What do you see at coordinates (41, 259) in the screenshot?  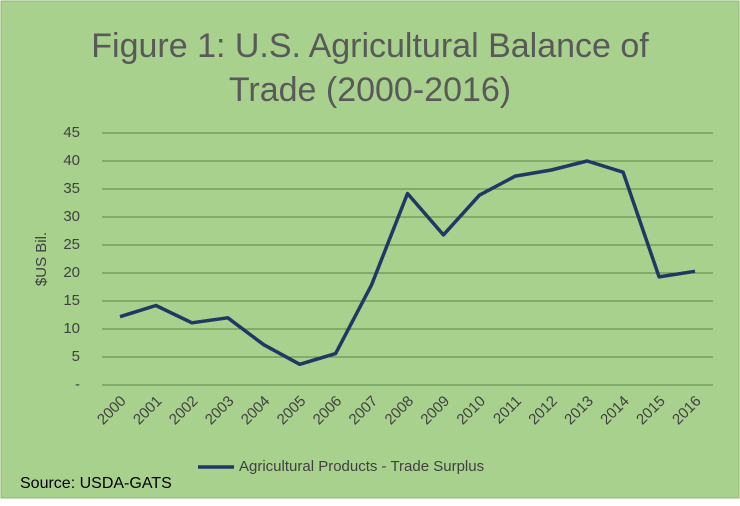 I see `y-axis-label: $US Bil.` at bounding box center [41, 259].